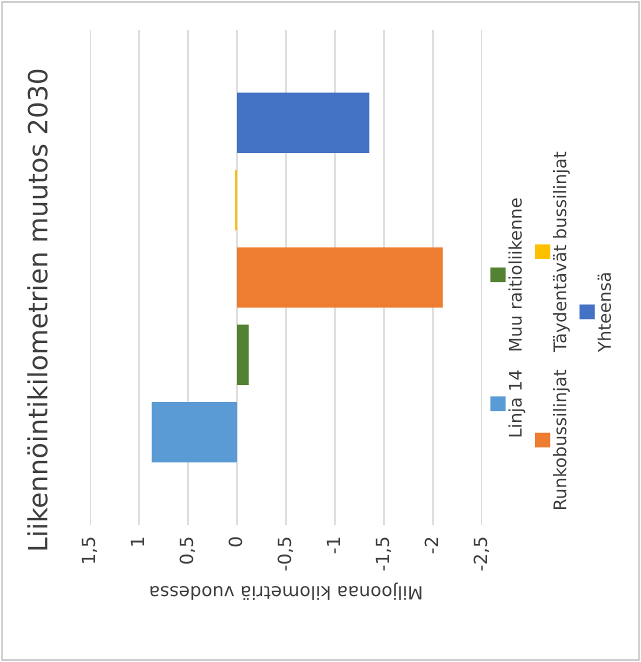  I want to click on x-tick-label: -0,5, so click(286, 554).